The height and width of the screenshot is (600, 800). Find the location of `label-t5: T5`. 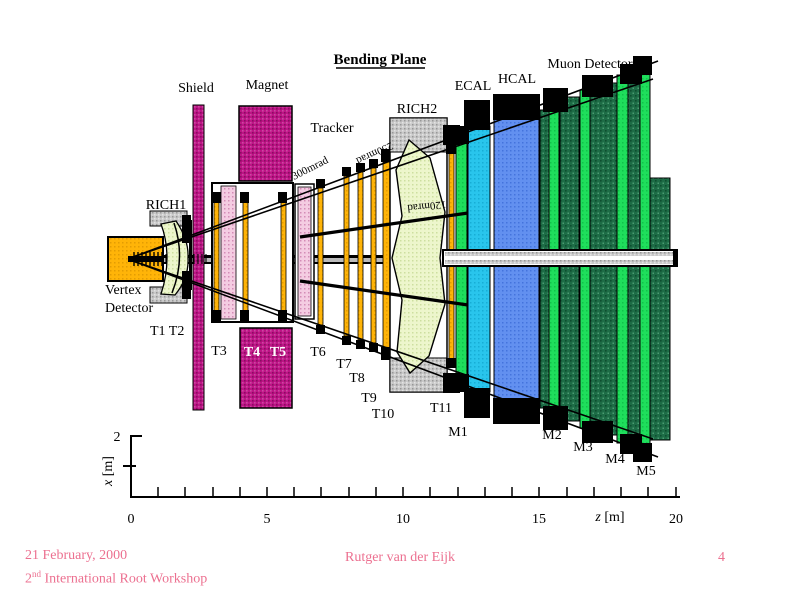

label-t5: T5 is located at coordinates (278, 352).